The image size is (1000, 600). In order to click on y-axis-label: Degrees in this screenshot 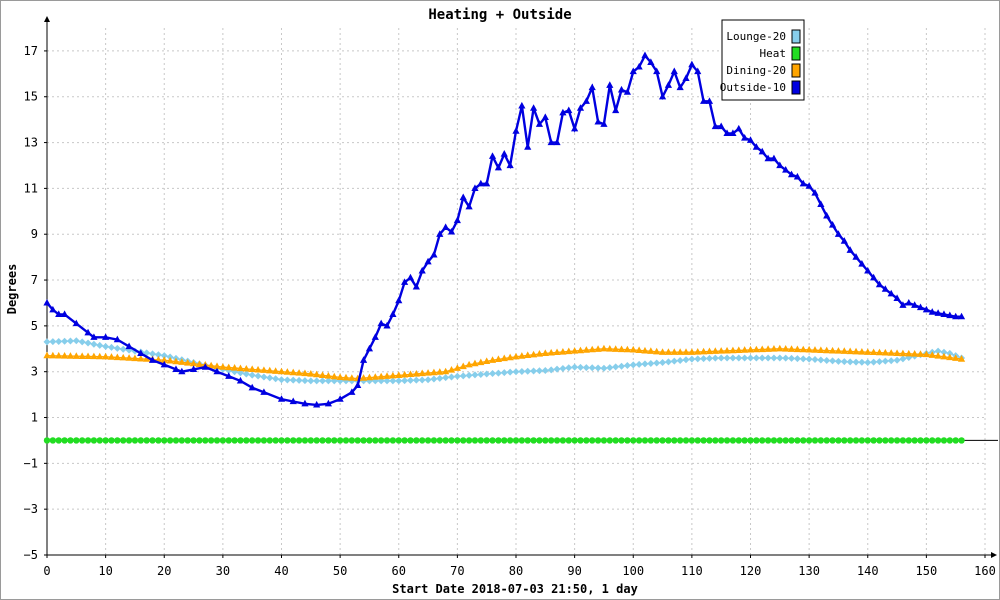, I will do `click(12, 289)`.